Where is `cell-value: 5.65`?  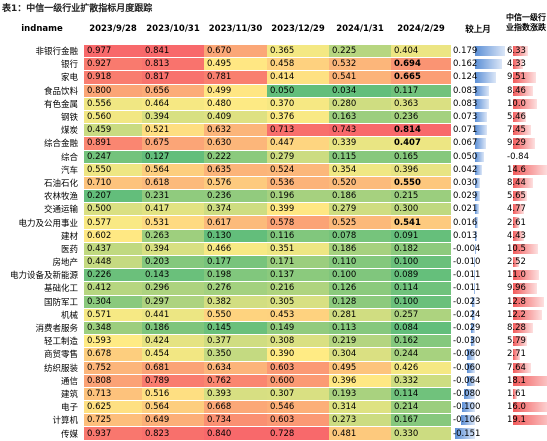
cell-value: 5.65 is located at coordinates (515, 196).